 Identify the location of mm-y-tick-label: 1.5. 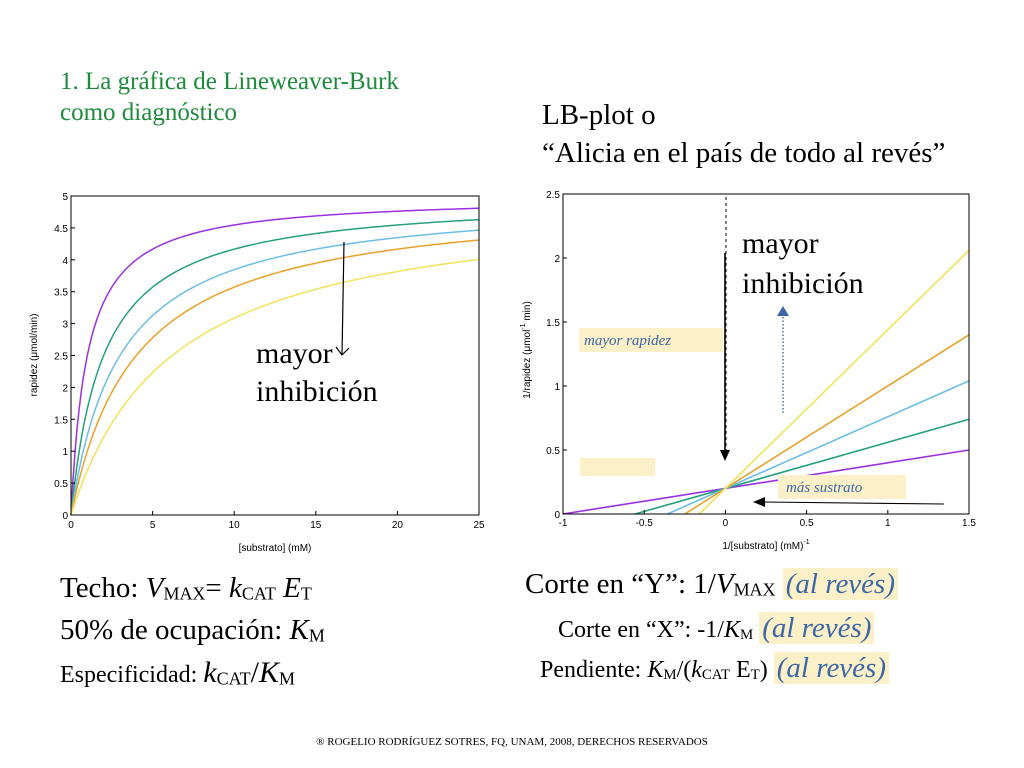
(61, 420).